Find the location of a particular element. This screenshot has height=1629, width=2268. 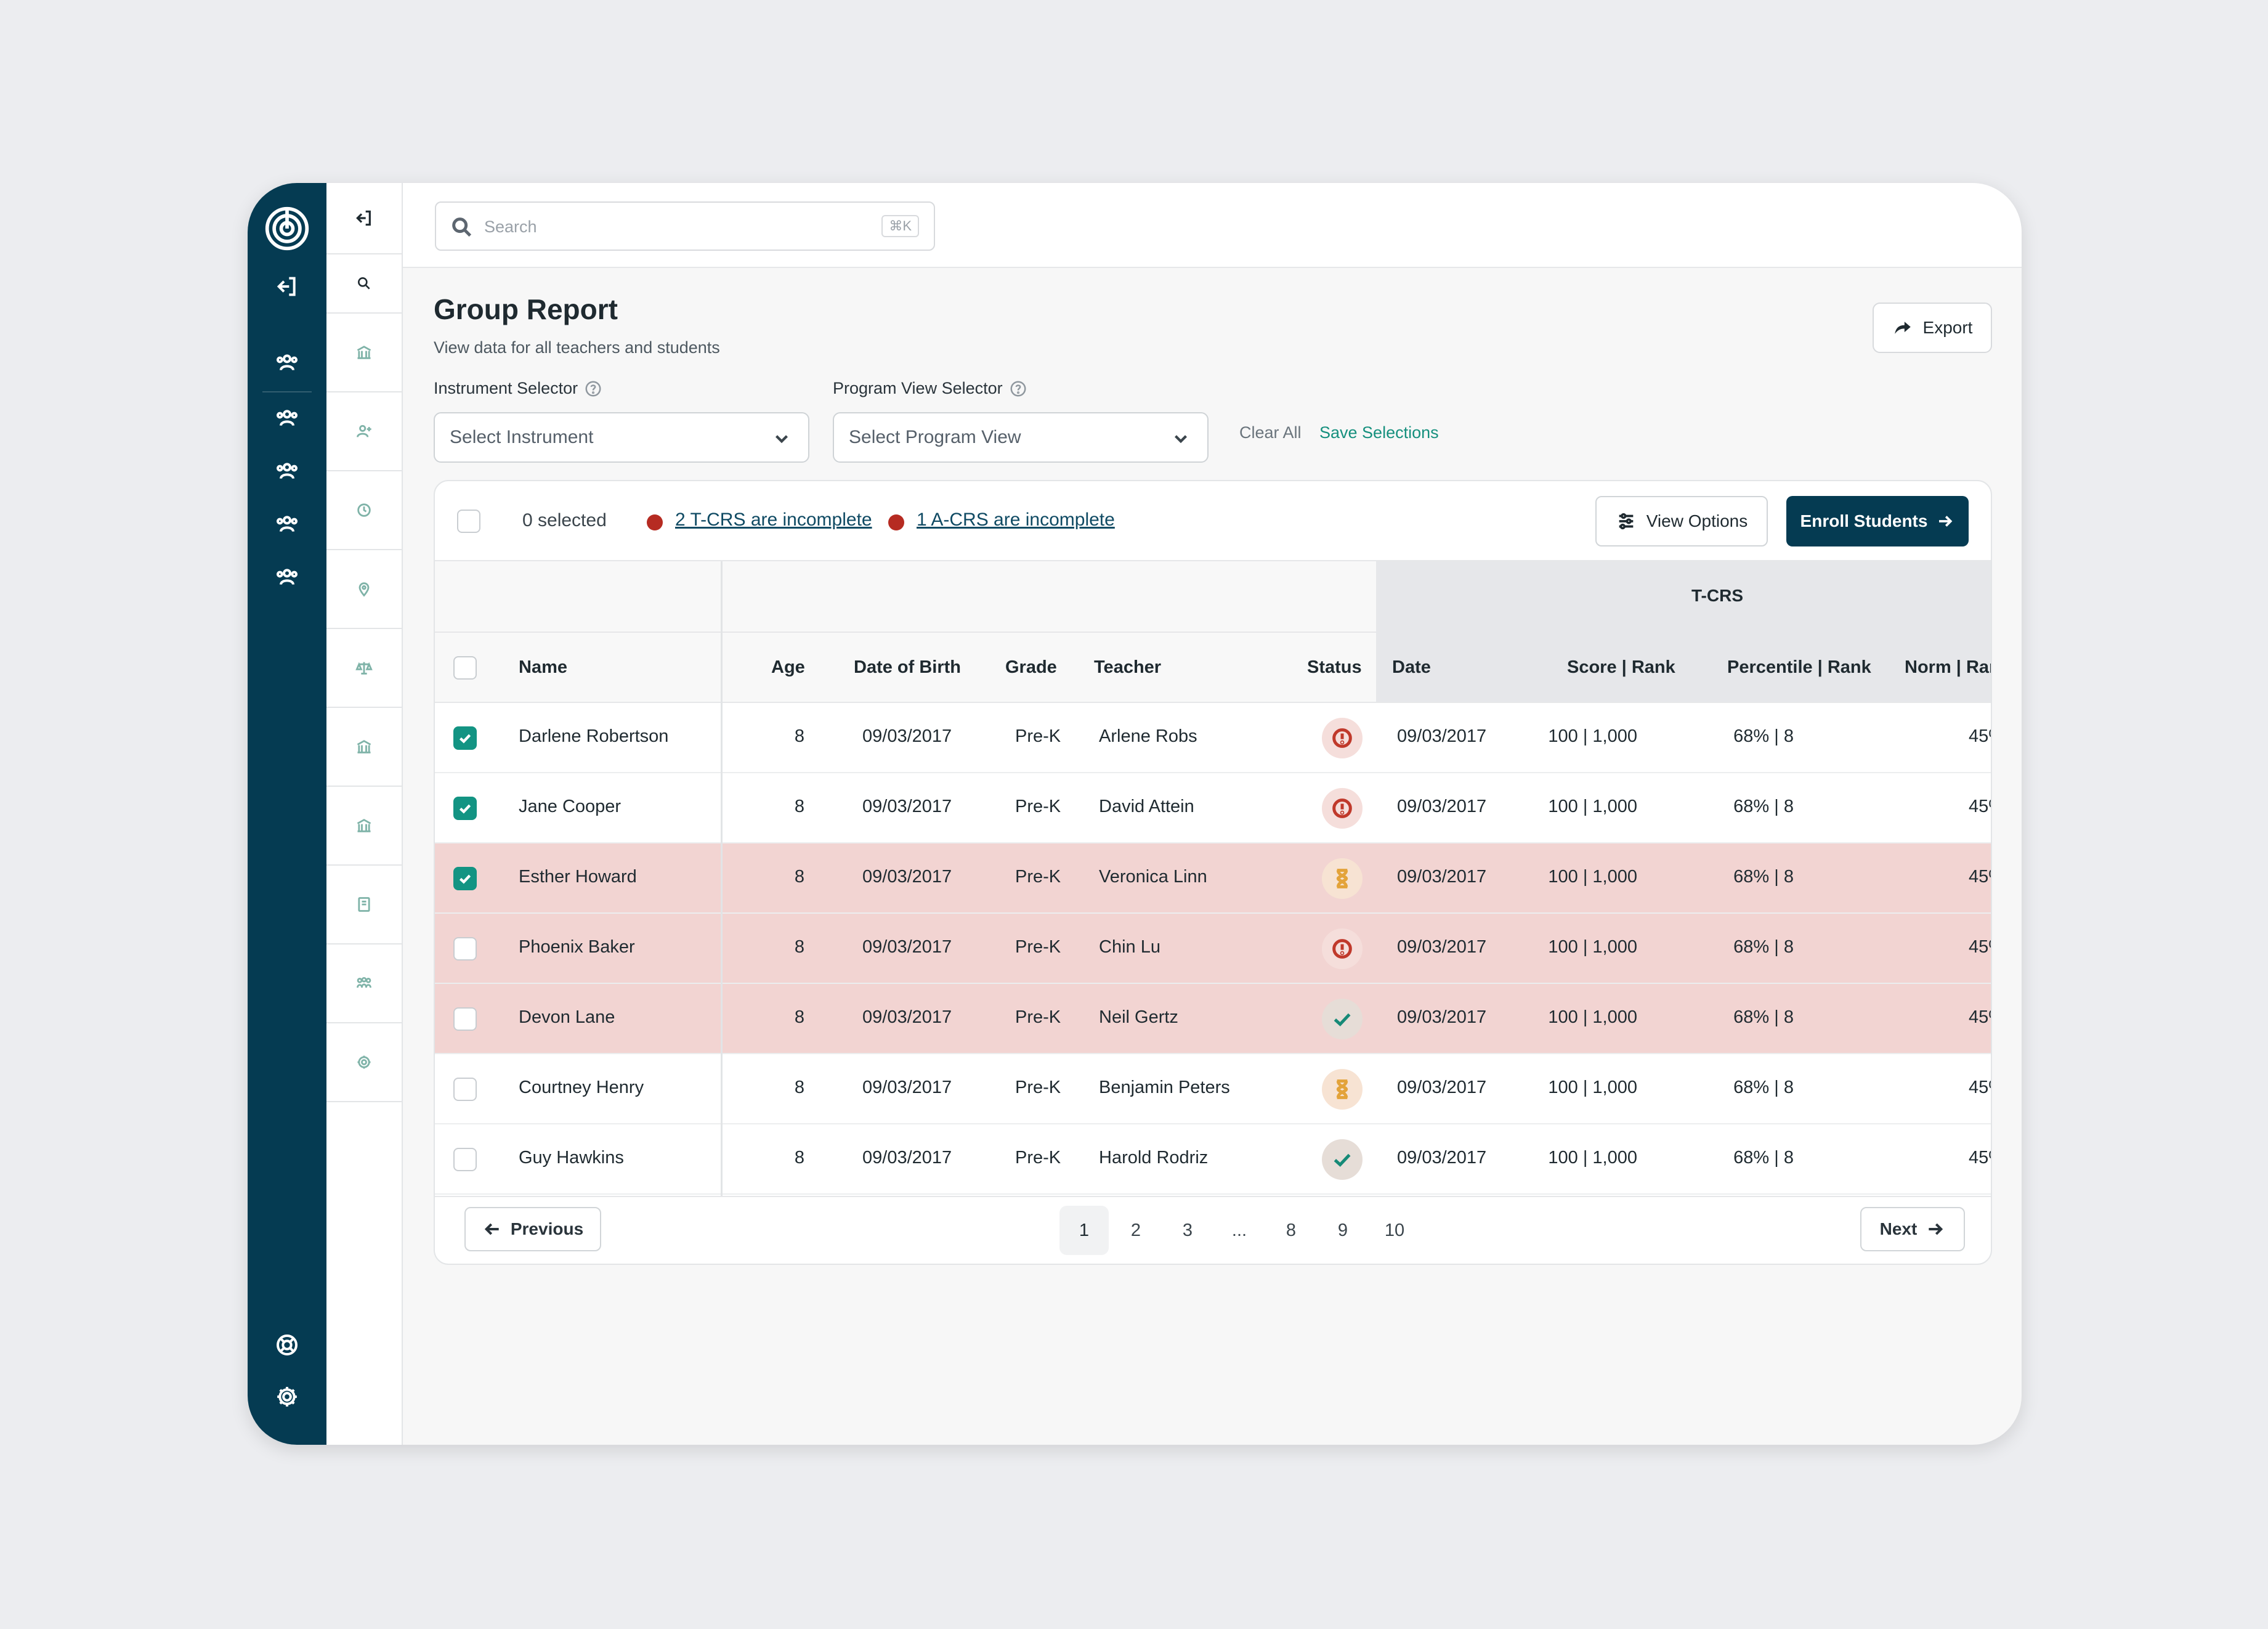

logo-icon is located at coordinates (287, 229).